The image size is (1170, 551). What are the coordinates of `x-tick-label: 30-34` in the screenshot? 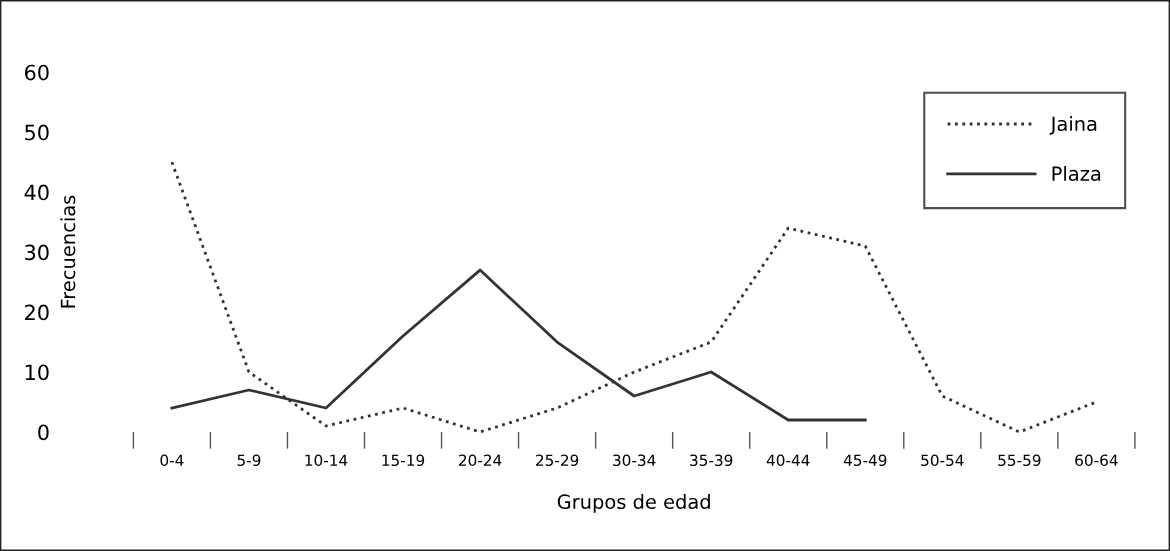 It's located at (634, 460).